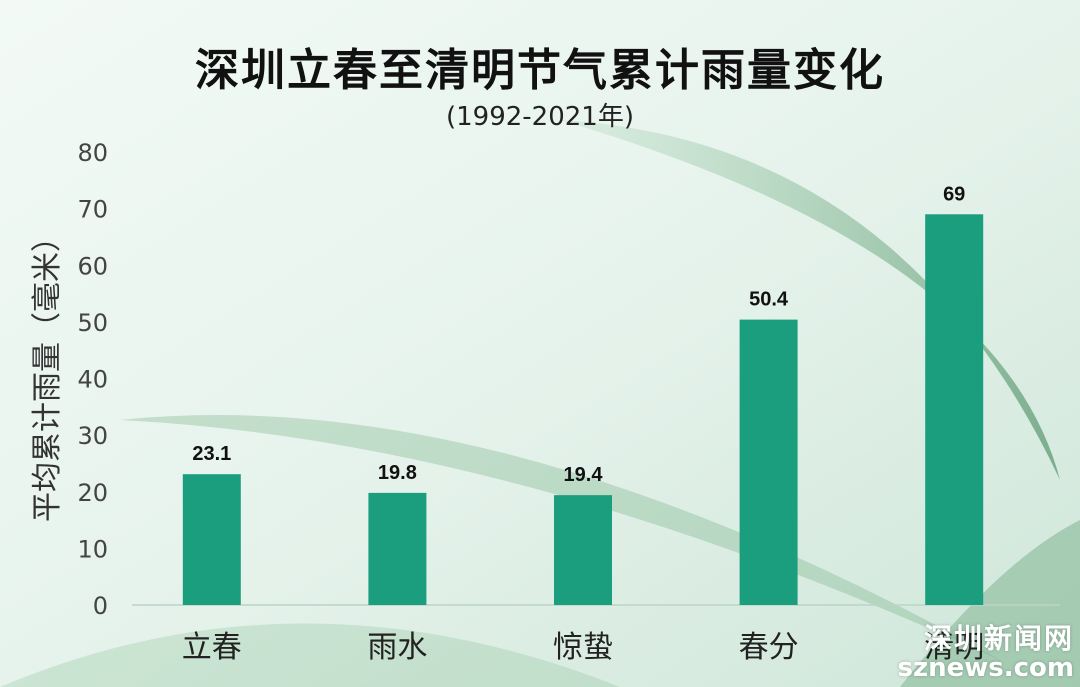  Describe the element at coordinates (212, 647) in the screenshot. I see `x-tick-label: 立春` at that location.